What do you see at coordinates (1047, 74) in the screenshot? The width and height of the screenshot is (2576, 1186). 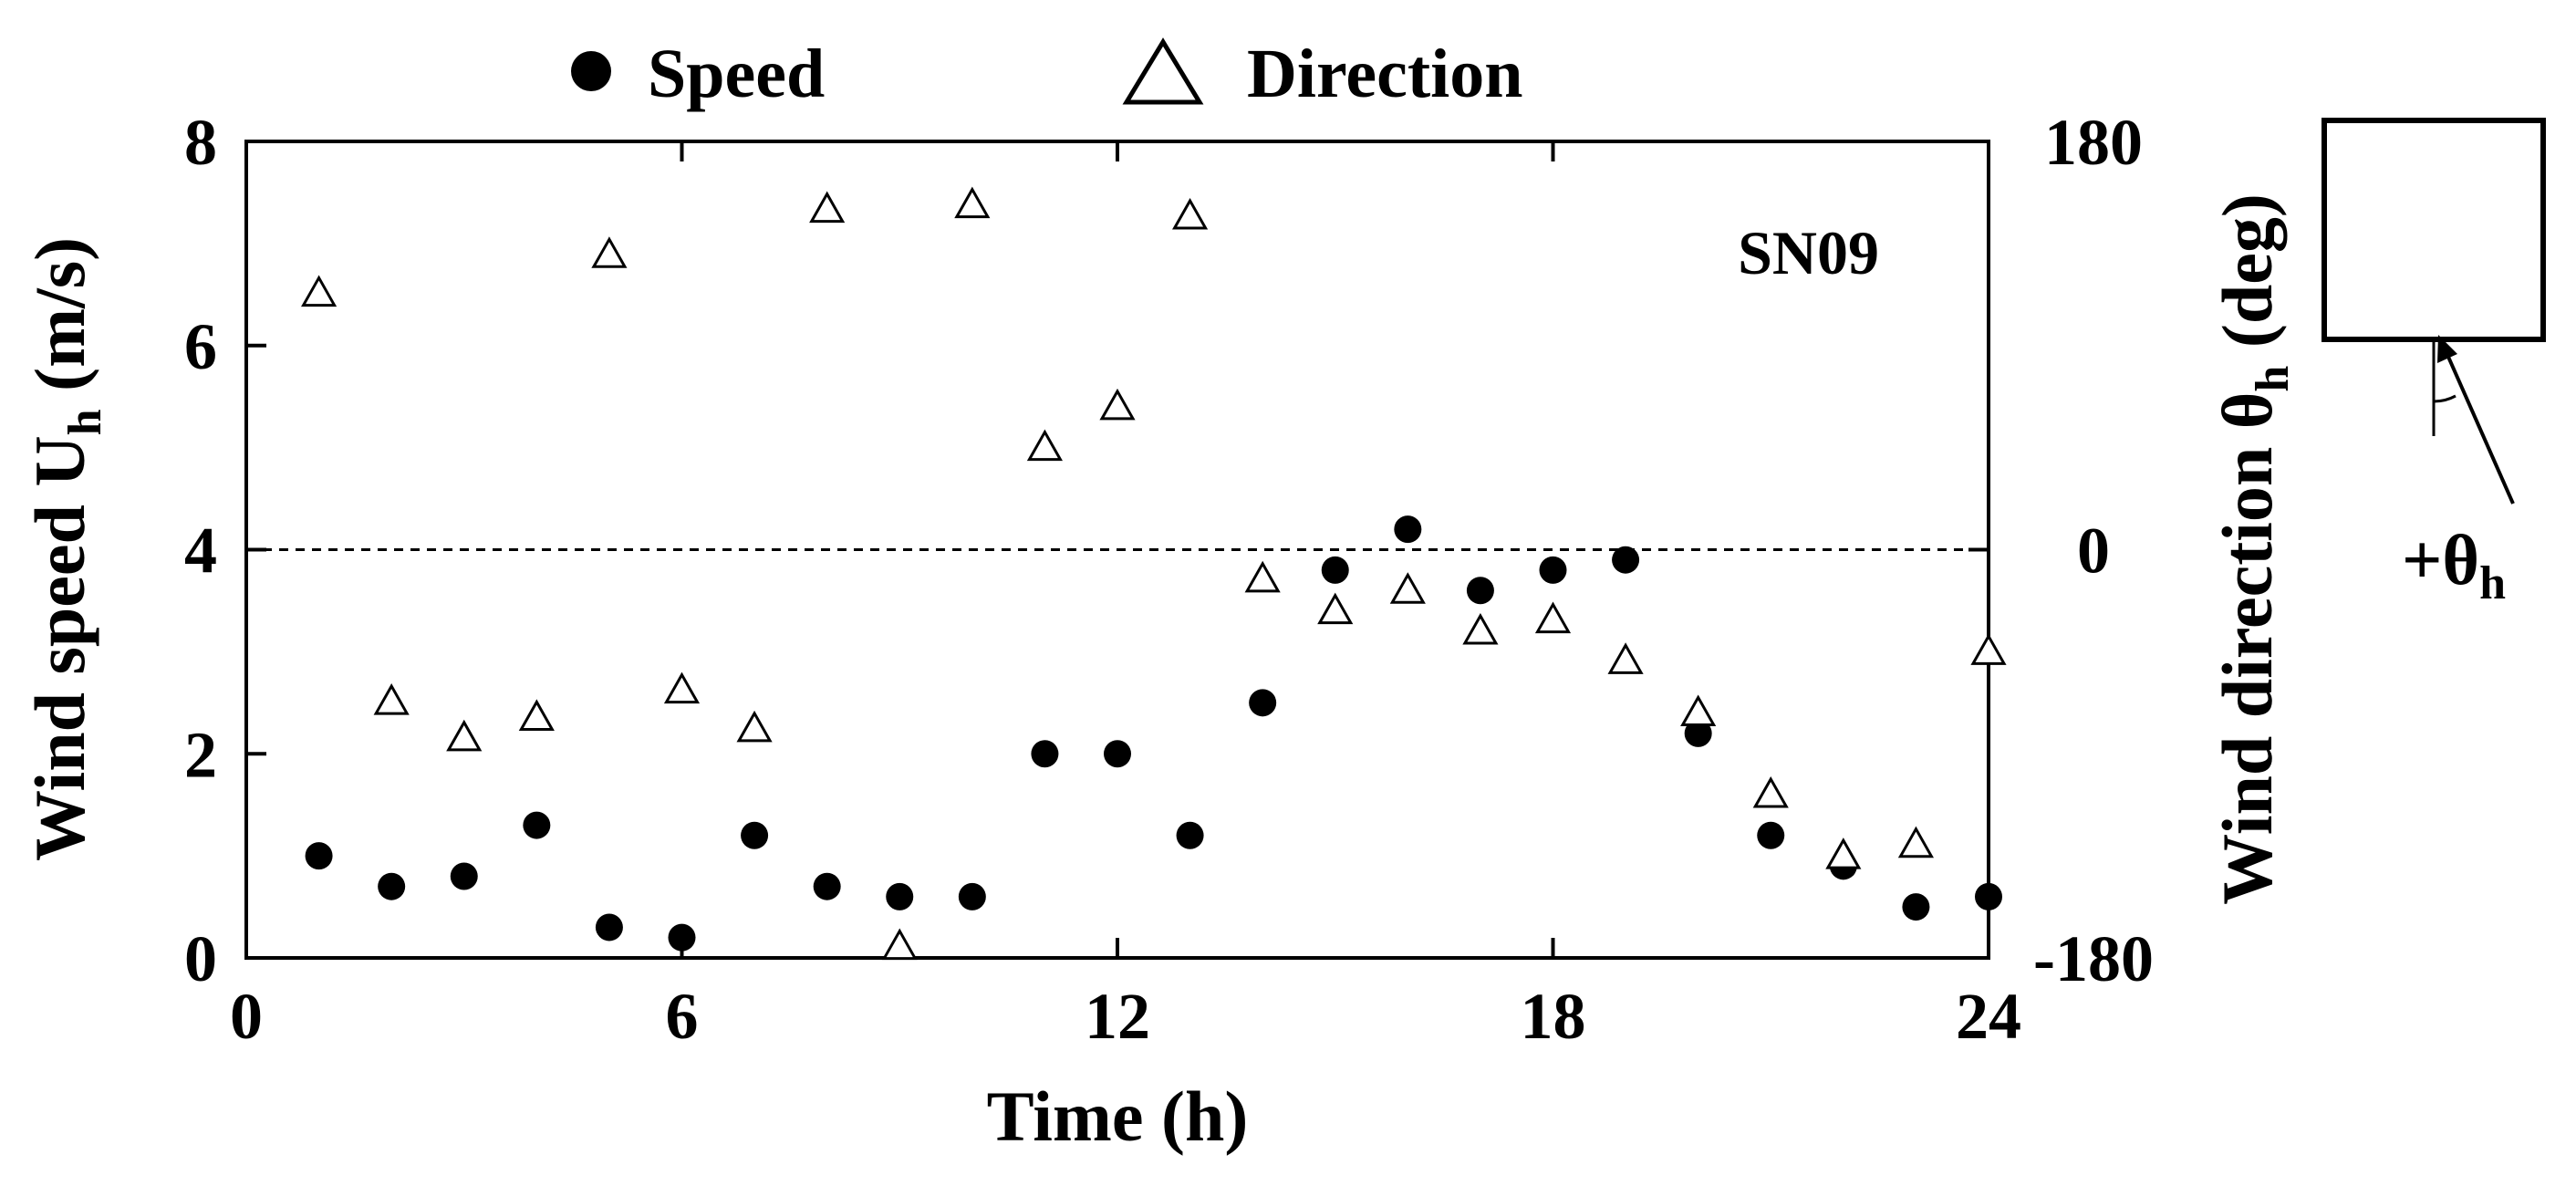 I see `legend: Speed Direction` at bounding box center [1047, 74].